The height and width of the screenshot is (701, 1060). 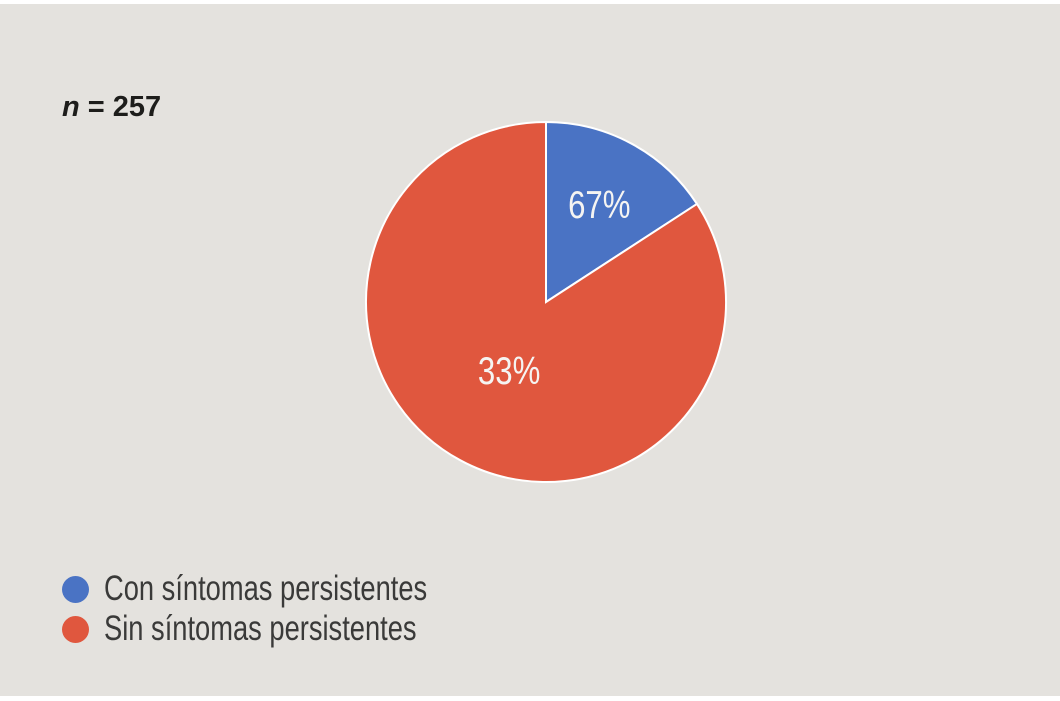 I want to click on legend-item-sin-sintomas-persistentes: Sin síntomas persistentes, so click(x=290, y=629).